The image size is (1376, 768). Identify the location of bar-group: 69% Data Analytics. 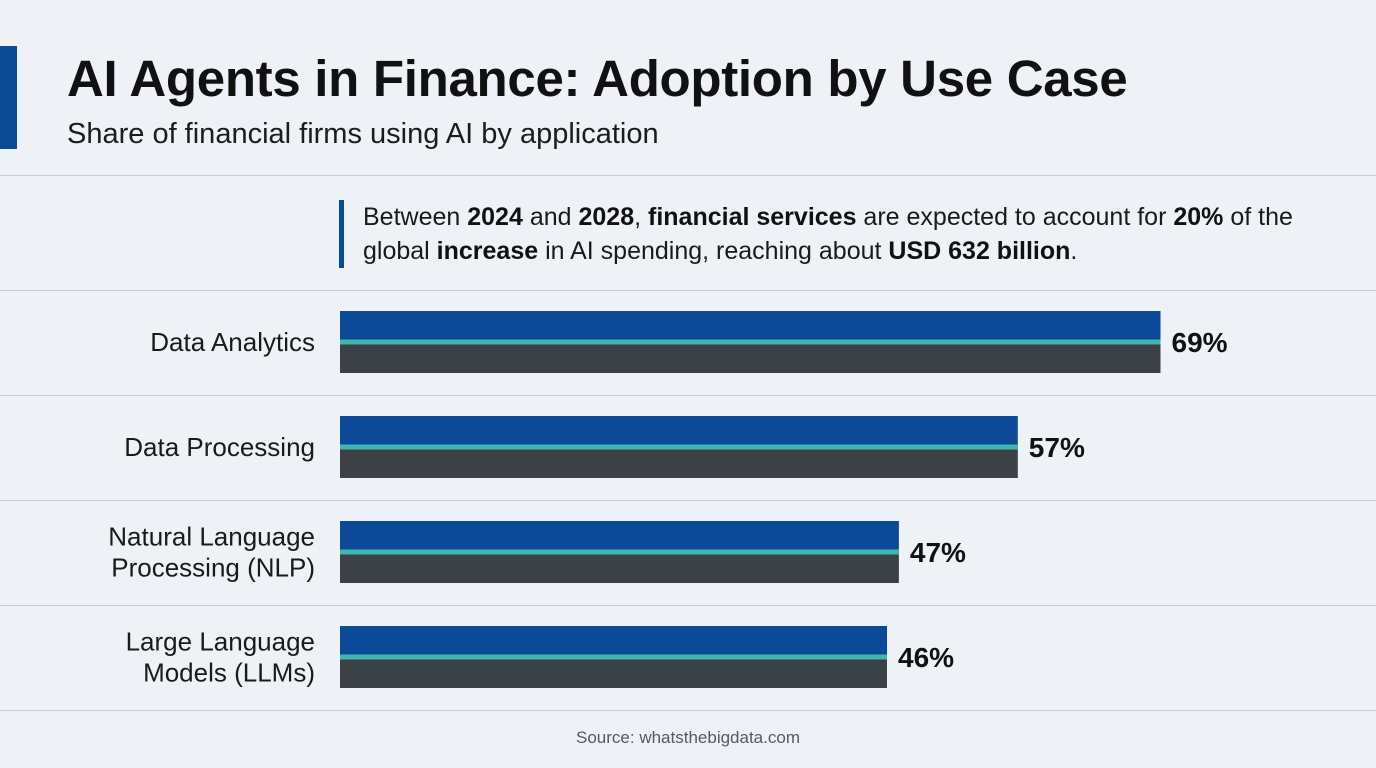
(689, 342).